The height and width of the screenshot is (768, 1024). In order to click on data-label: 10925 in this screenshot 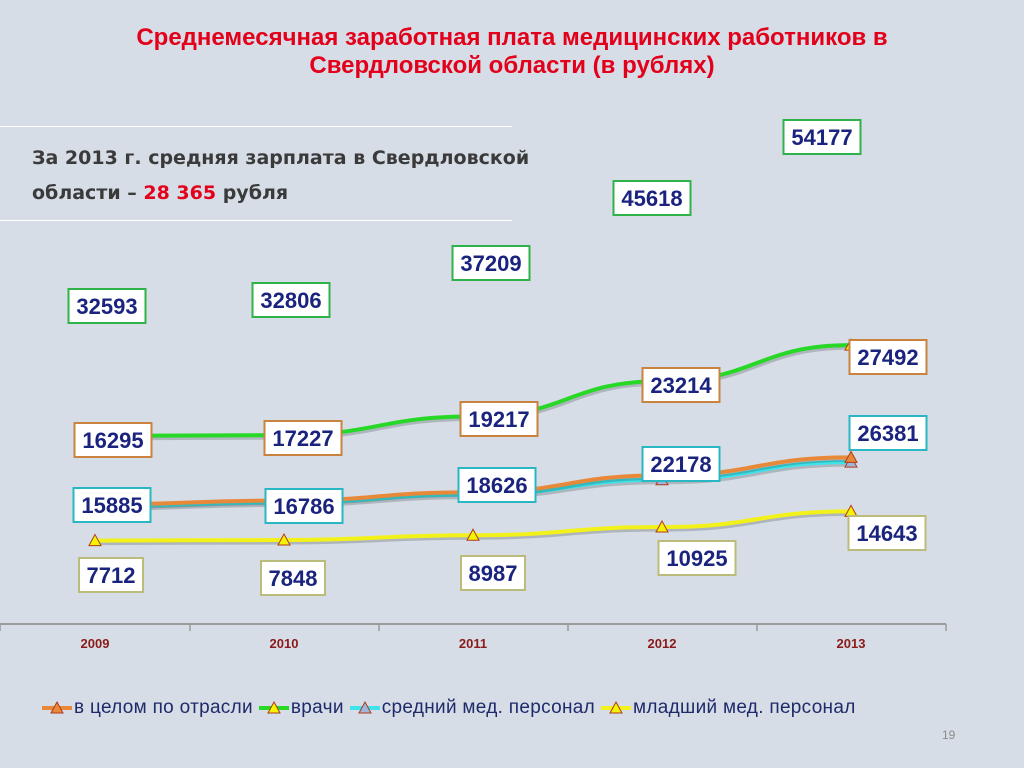, I will do `click(697, 558)`.